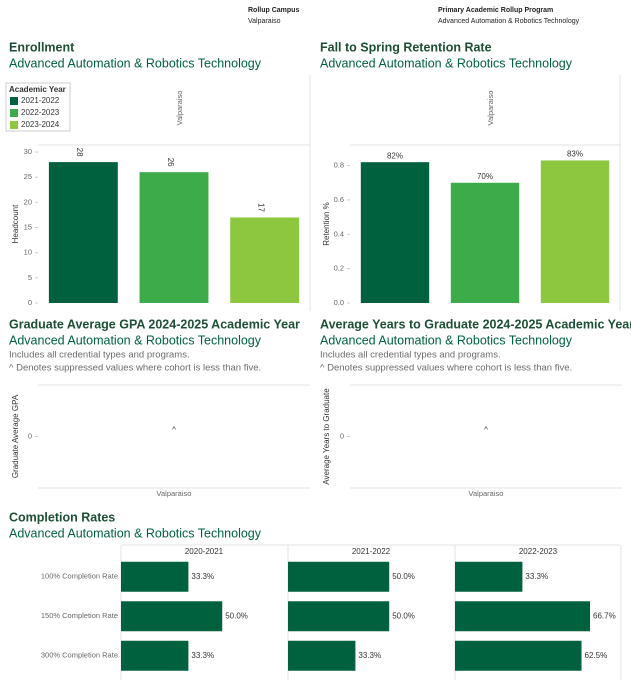  What do you see at coordinates (28, 151) in the screenshot?
I see `y-tick-label: 30` at bounding box center [28, 151].